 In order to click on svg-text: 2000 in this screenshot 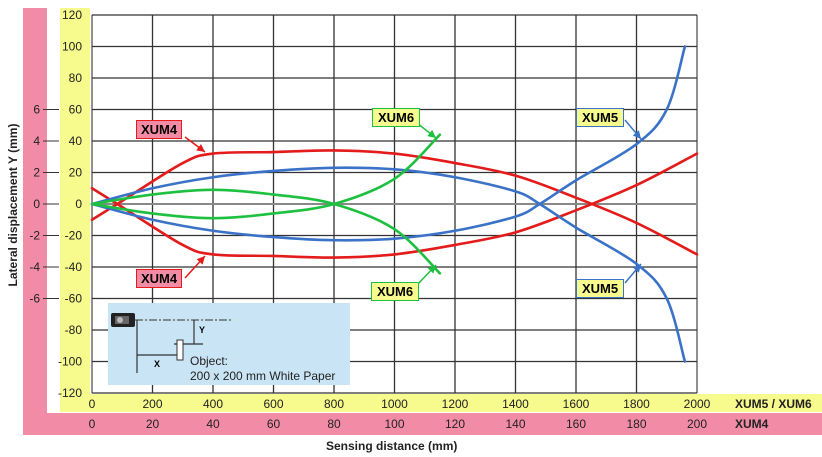, I will do `click(697, 404)`.